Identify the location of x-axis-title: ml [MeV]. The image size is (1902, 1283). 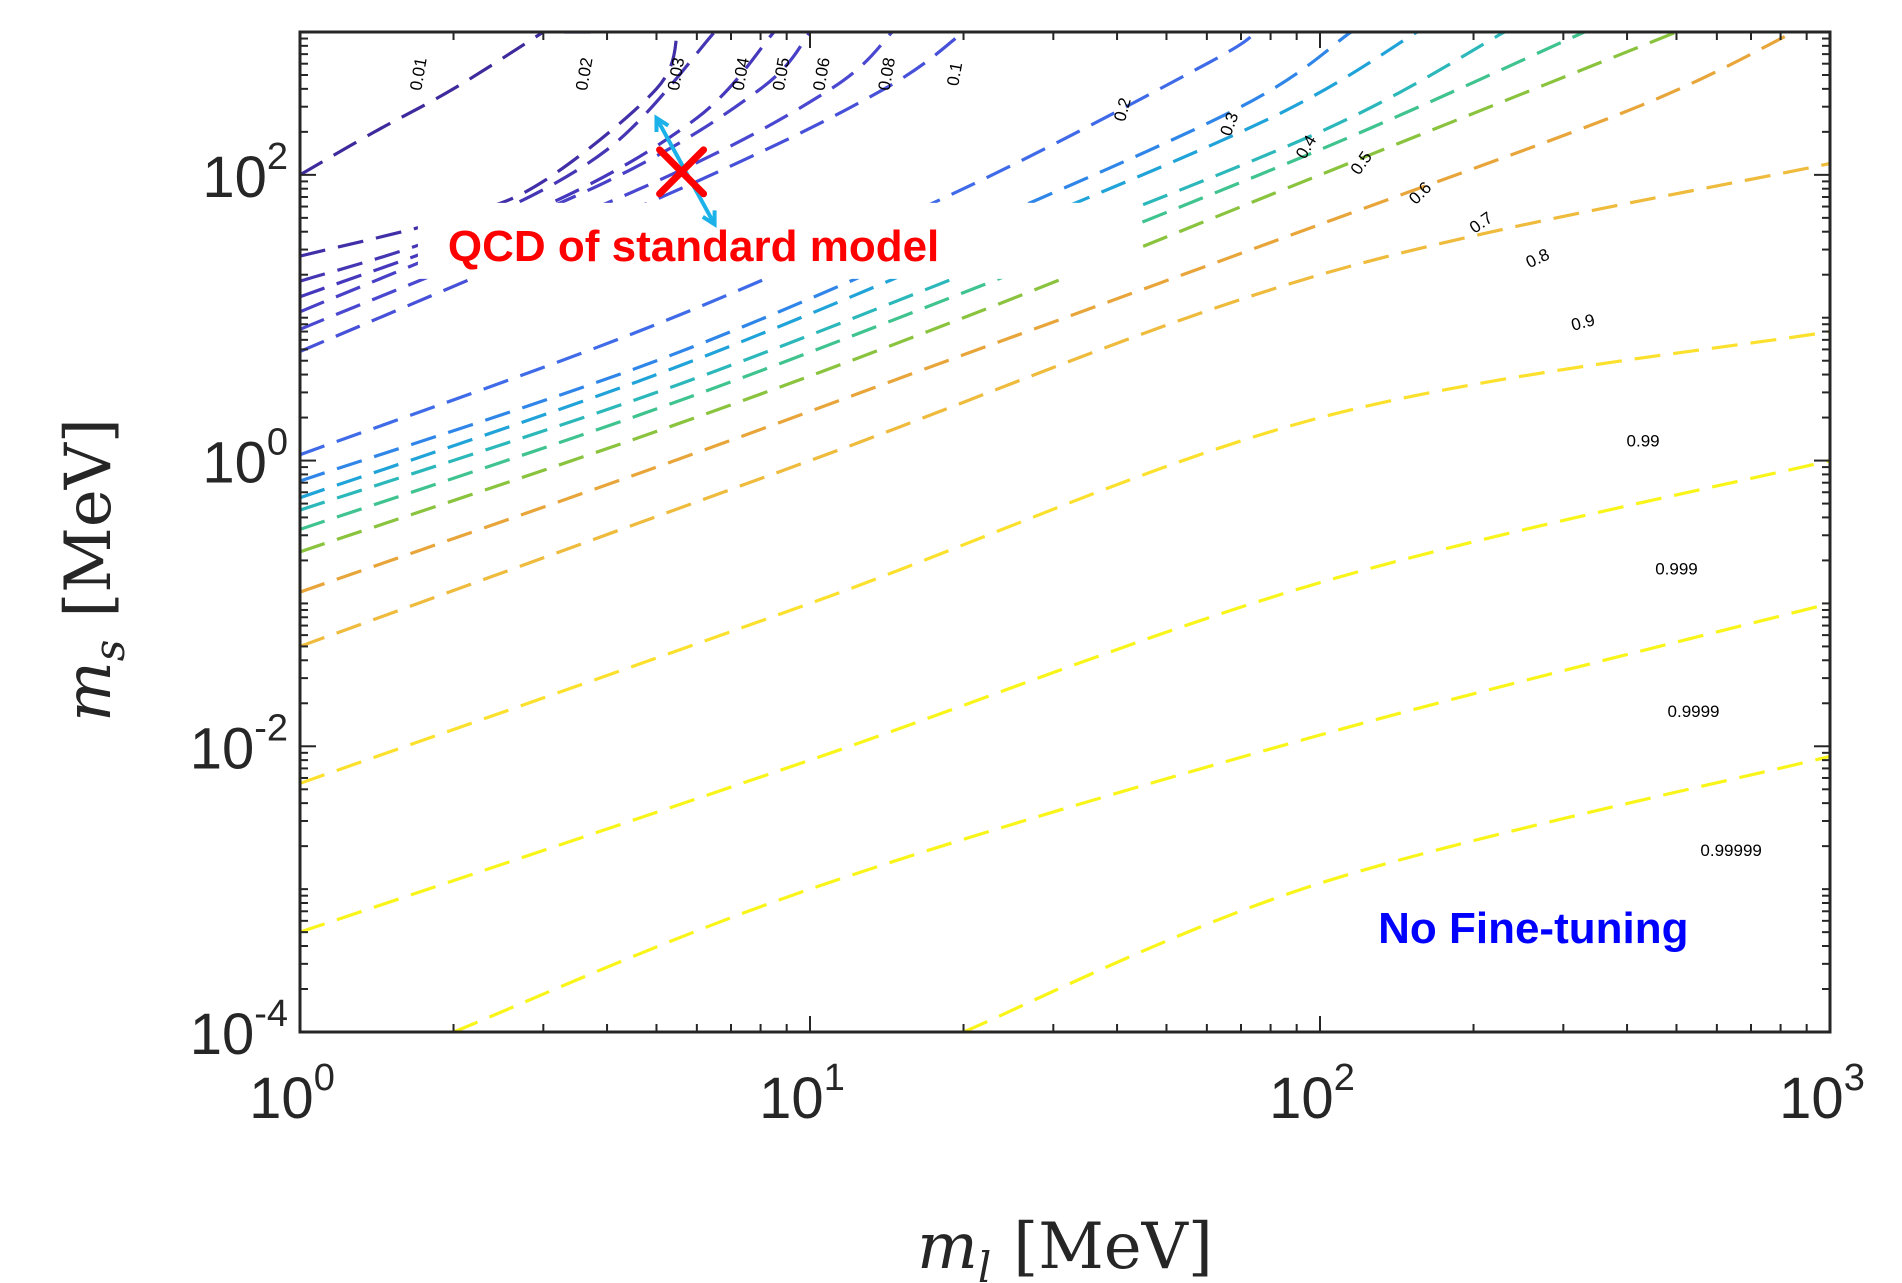
(1065, 1246).